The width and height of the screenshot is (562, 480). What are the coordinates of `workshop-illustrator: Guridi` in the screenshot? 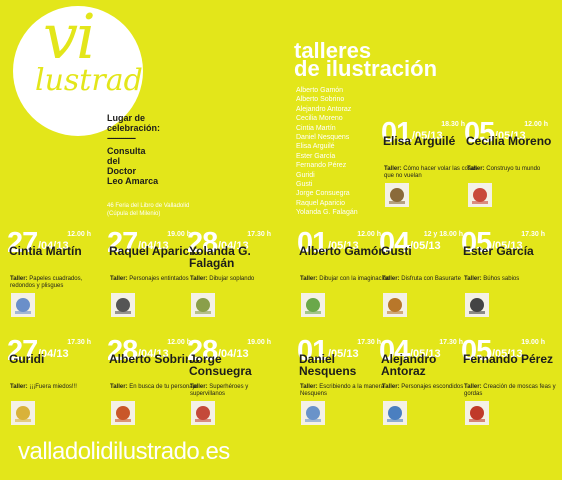 It's located at (27, 359).